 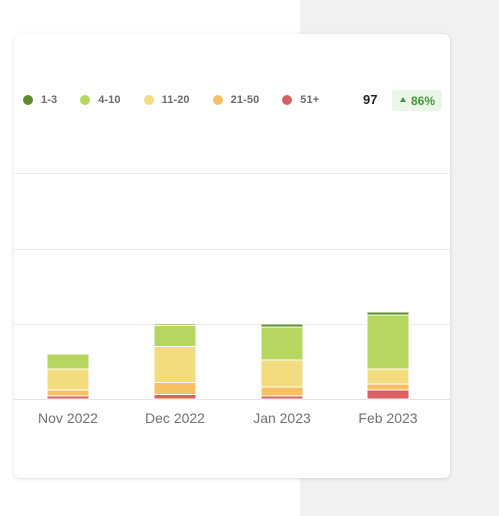 I want to click on legend-item-51-plus: 51+, so click(x=300, y=100).